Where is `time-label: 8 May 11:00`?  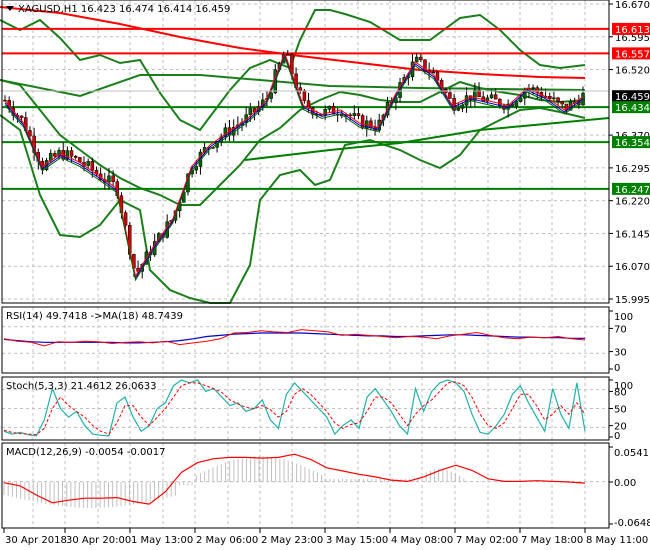 time-label: 8 May 11:00 is located at coordinates (617, 540).